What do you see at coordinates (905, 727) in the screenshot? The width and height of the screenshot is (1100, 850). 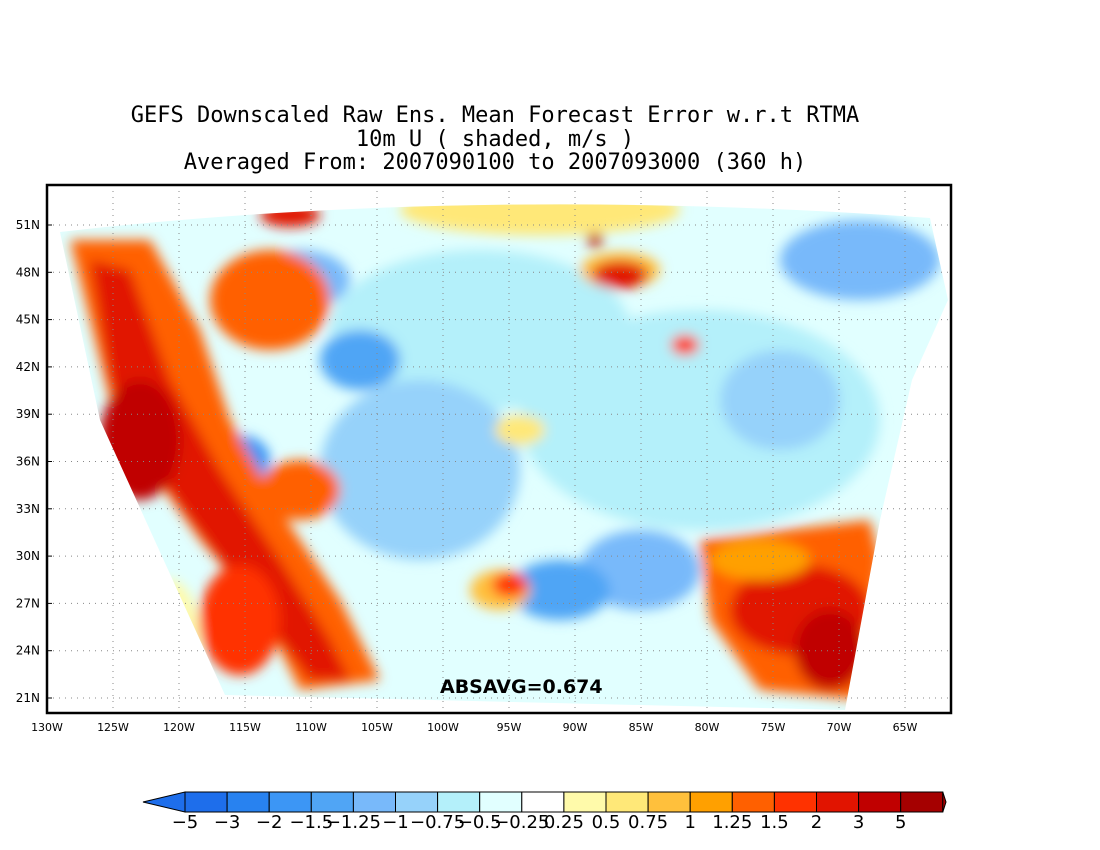 I see `lon-label: 65W` at bounding box center [905, 727].